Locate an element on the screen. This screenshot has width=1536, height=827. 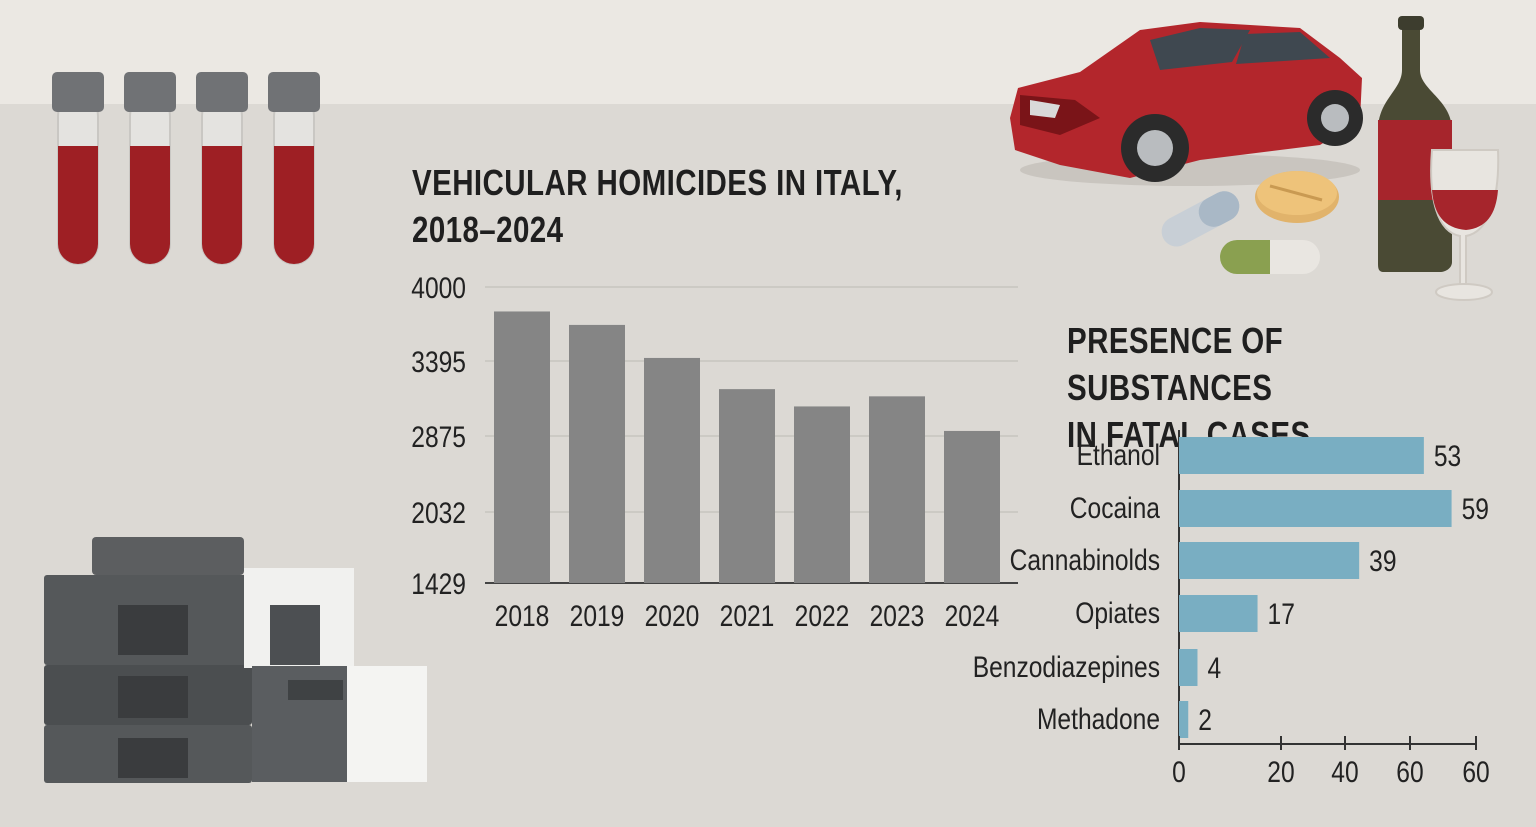
value-label: 4 is located at coordinates (1214, 668).